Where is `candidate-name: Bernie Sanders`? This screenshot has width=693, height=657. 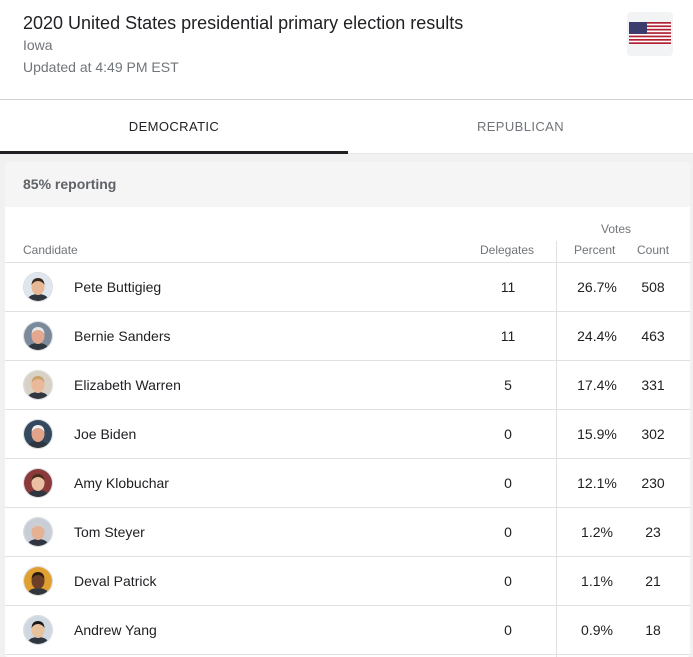
candidate-name: Bernie Sanders is located at coordinates (122, 336).